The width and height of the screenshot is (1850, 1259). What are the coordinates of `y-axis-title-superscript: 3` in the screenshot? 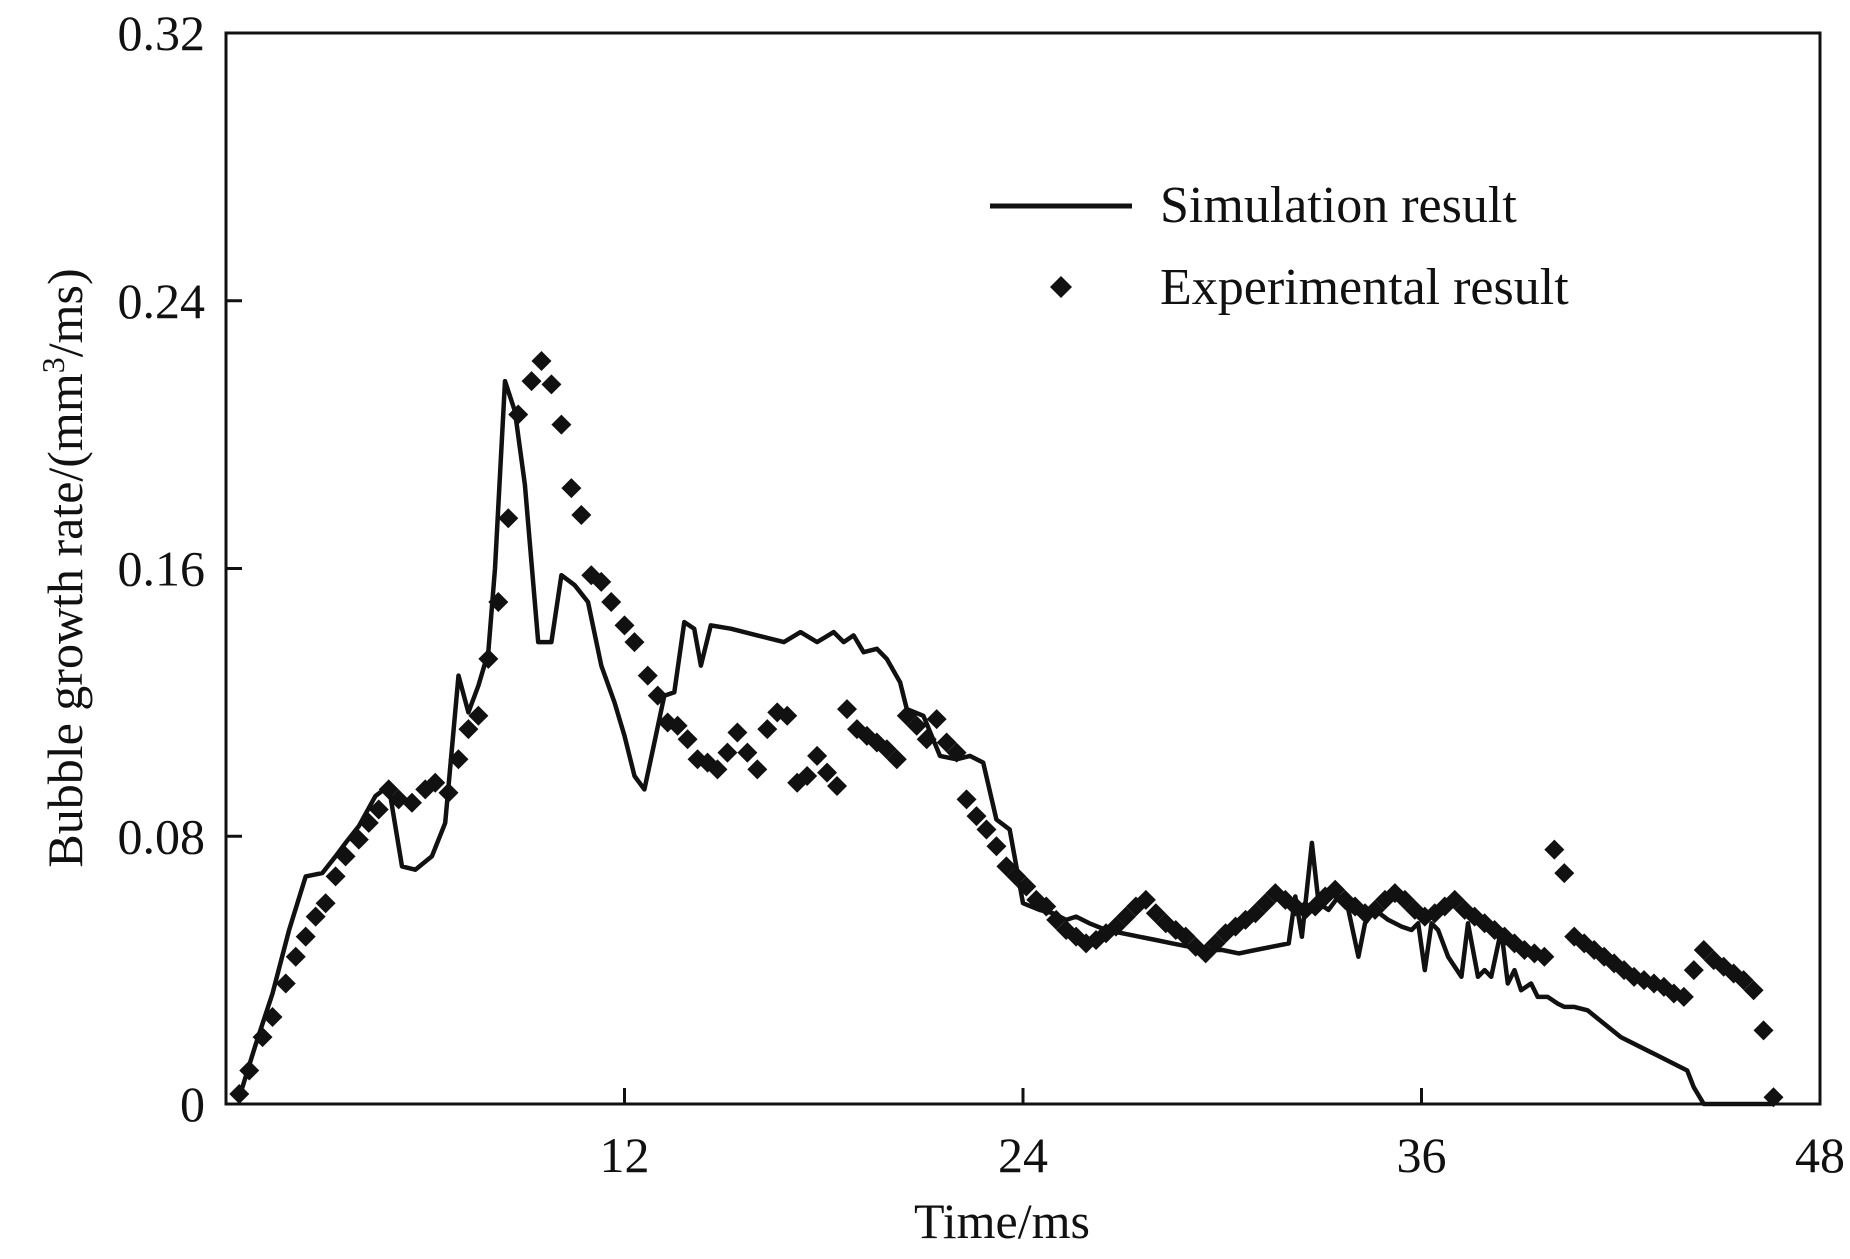 It's located at (53, 365).